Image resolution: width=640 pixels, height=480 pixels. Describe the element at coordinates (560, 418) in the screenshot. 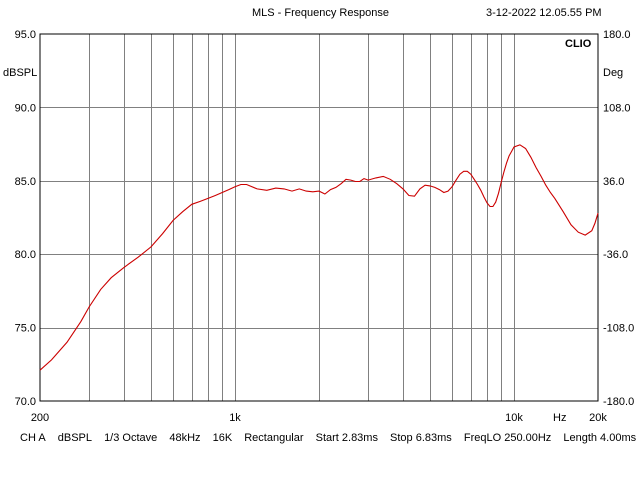

I see `x-unit-label: Hz` at that location.